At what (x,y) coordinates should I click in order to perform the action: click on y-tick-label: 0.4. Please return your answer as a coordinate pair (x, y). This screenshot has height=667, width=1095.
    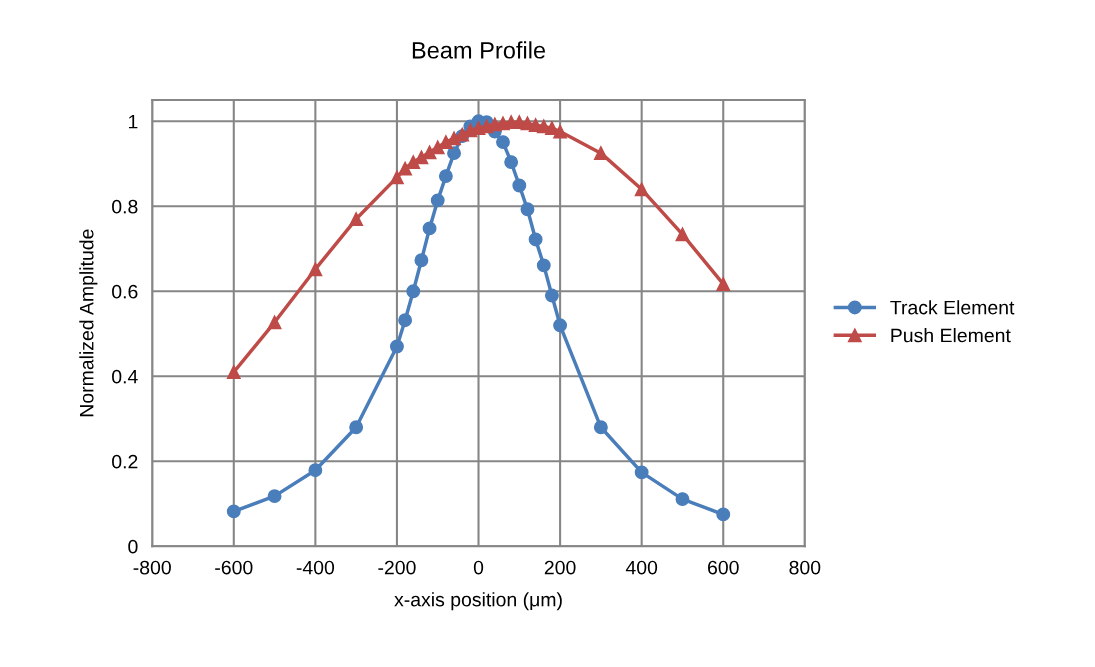
    Looking at the image, I should click on (125, 376).